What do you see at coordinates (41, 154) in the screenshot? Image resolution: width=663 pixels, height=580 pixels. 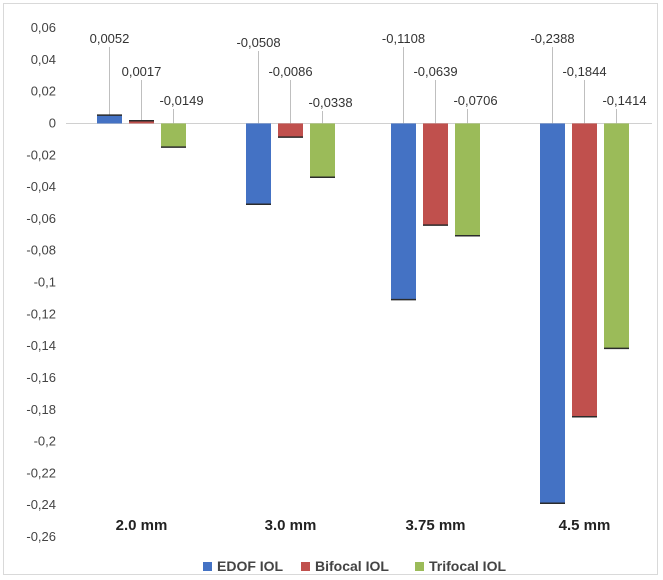 I see `y-tick-label: -0,02` at bounding box center [41, 154].